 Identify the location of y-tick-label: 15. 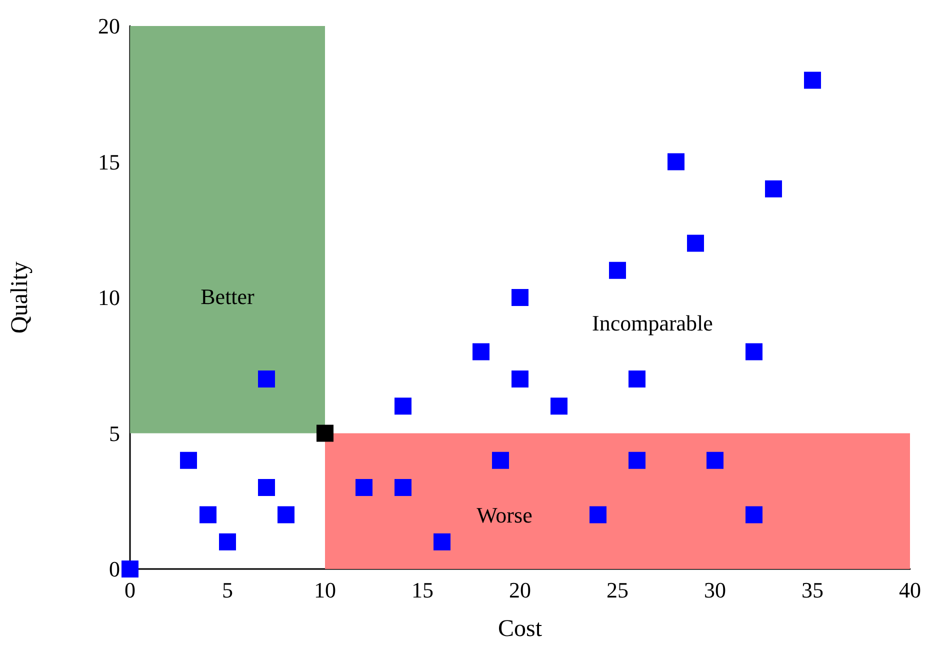
(109, 161).